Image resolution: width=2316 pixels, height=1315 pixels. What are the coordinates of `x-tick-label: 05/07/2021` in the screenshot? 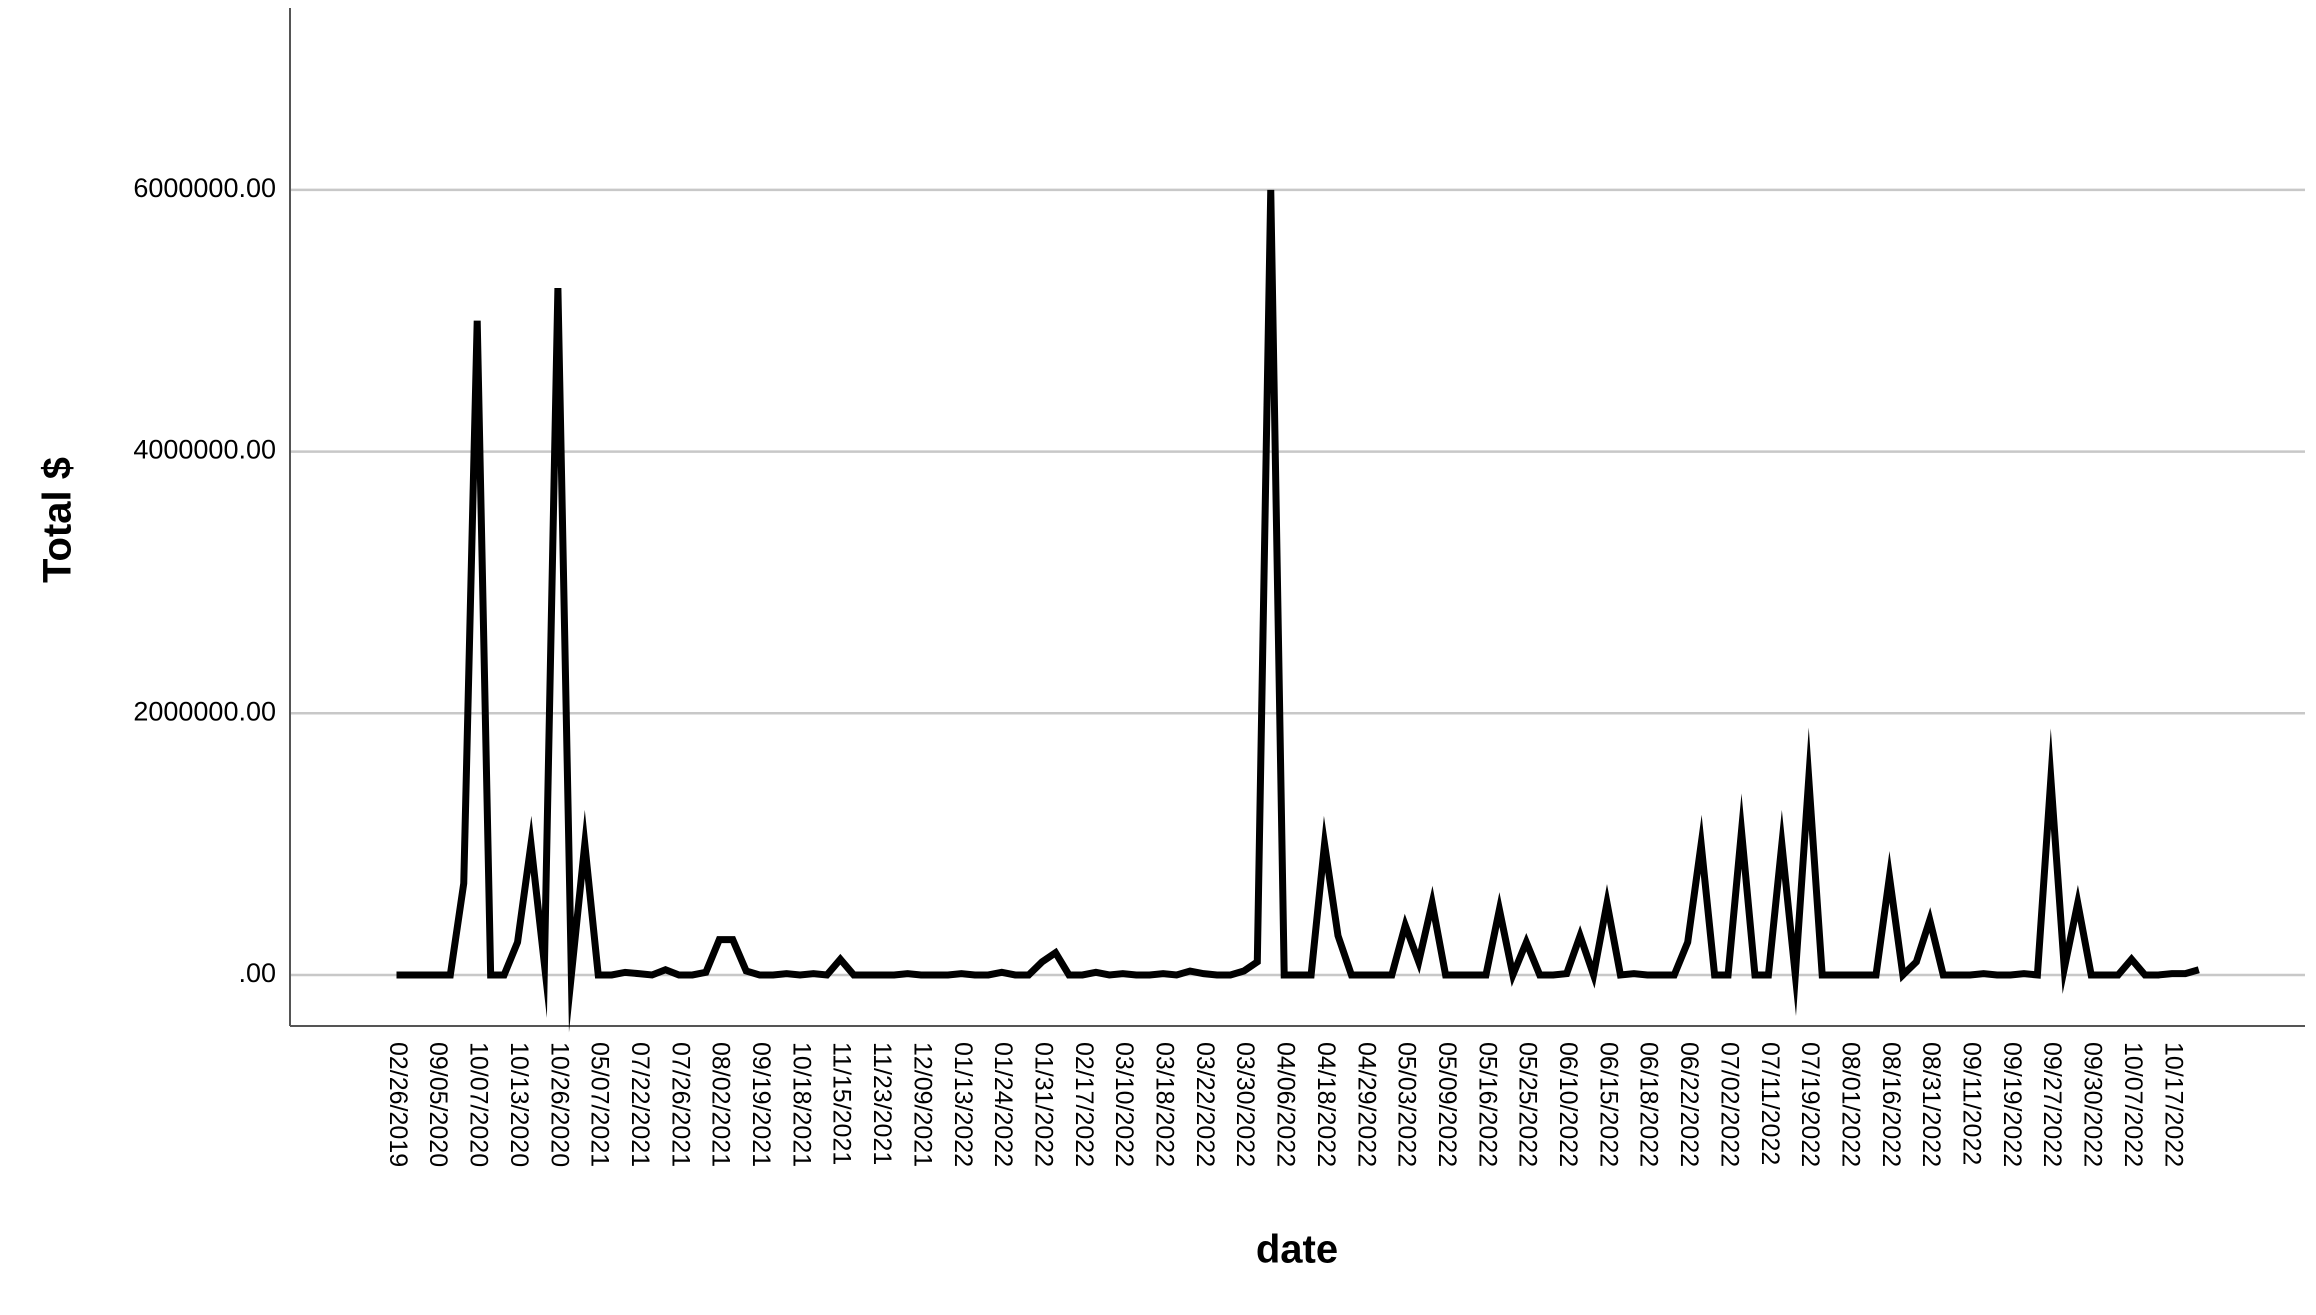 It's located at (600, 1104).